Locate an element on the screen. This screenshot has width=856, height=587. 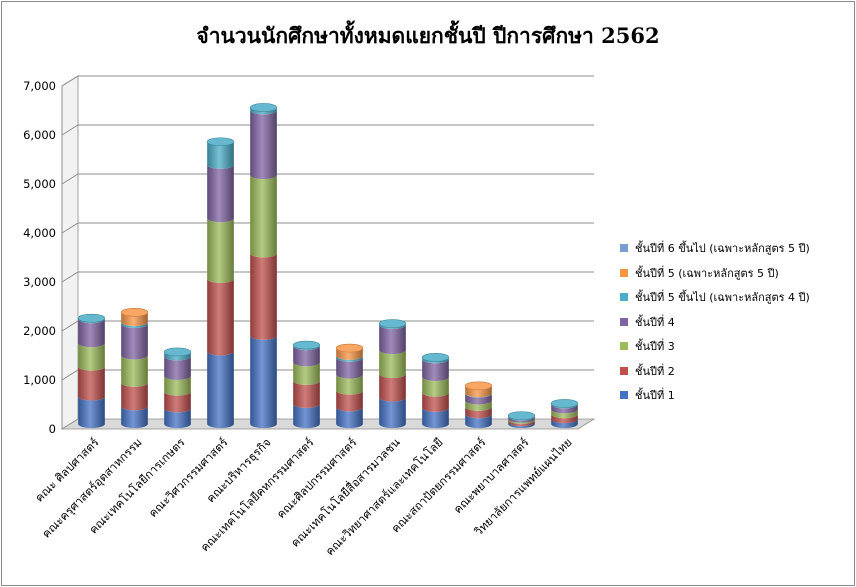
legend-item: ชั้นปีที่ 4 is located at coordinates (735, 322).